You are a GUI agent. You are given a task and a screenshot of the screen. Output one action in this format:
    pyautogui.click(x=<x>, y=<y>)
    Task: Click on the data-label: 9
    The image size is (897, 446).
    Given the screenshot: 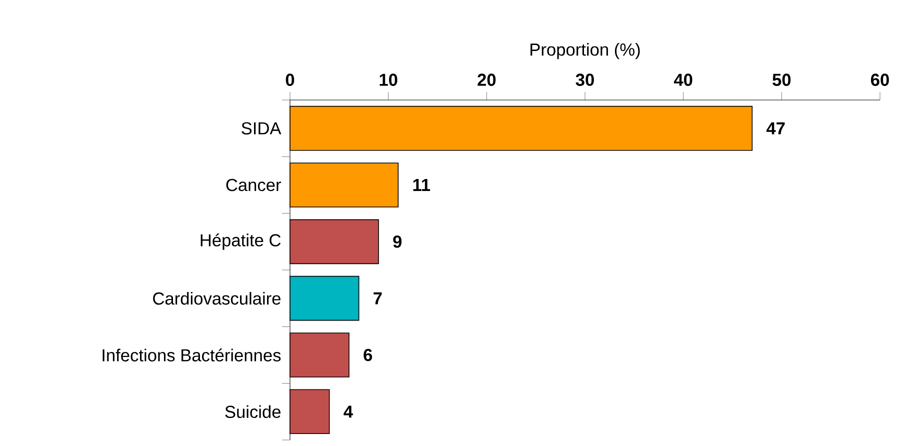 What is the action you would take?
    pyautogui.click(x=397, y=242)
    